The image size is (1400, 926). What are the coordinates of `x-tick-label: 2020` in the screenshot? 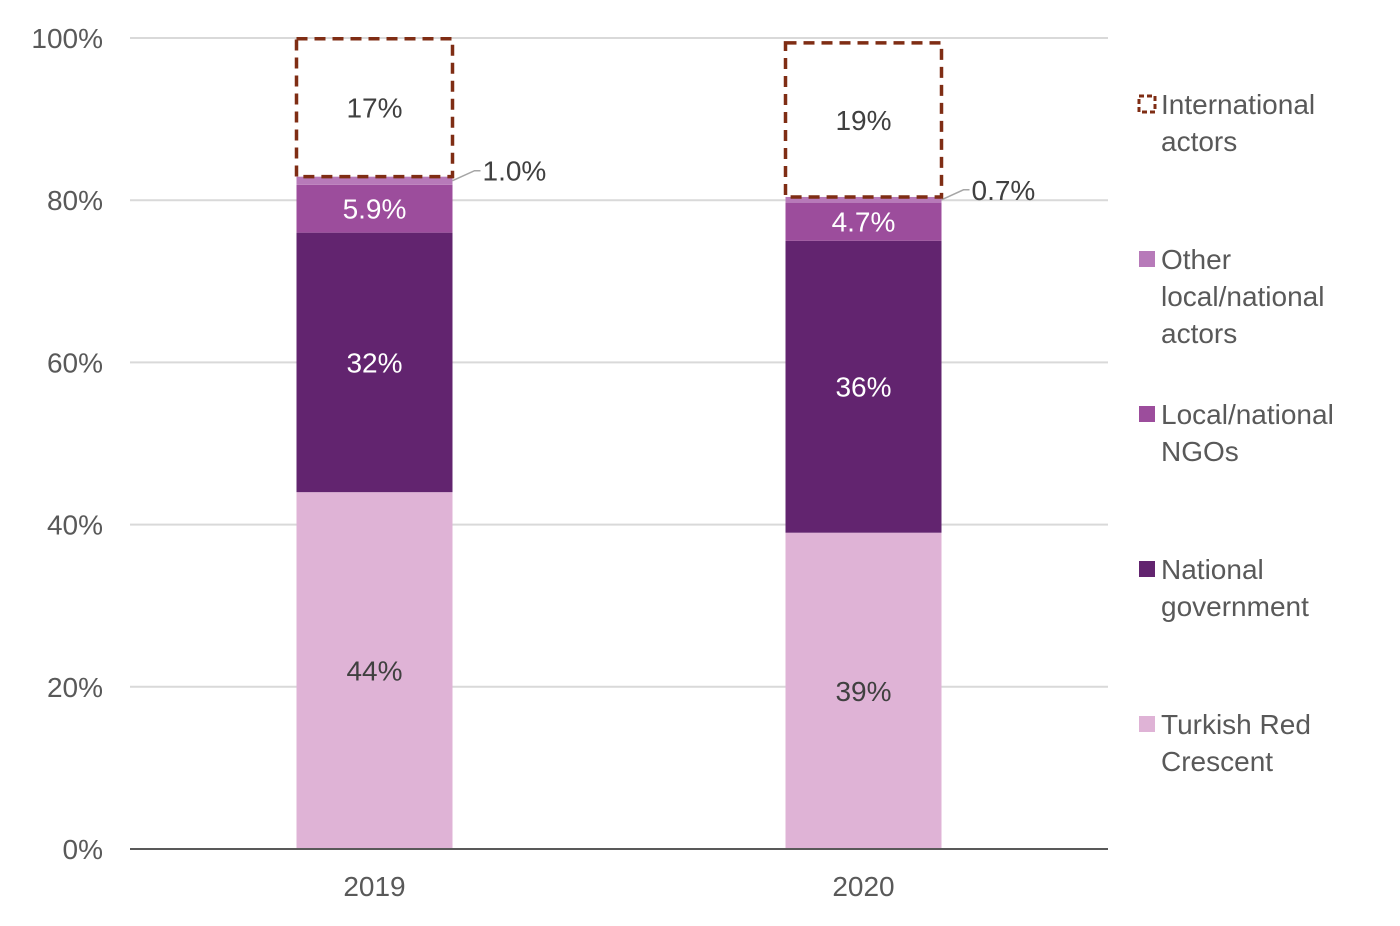 It's located at (863, 886).